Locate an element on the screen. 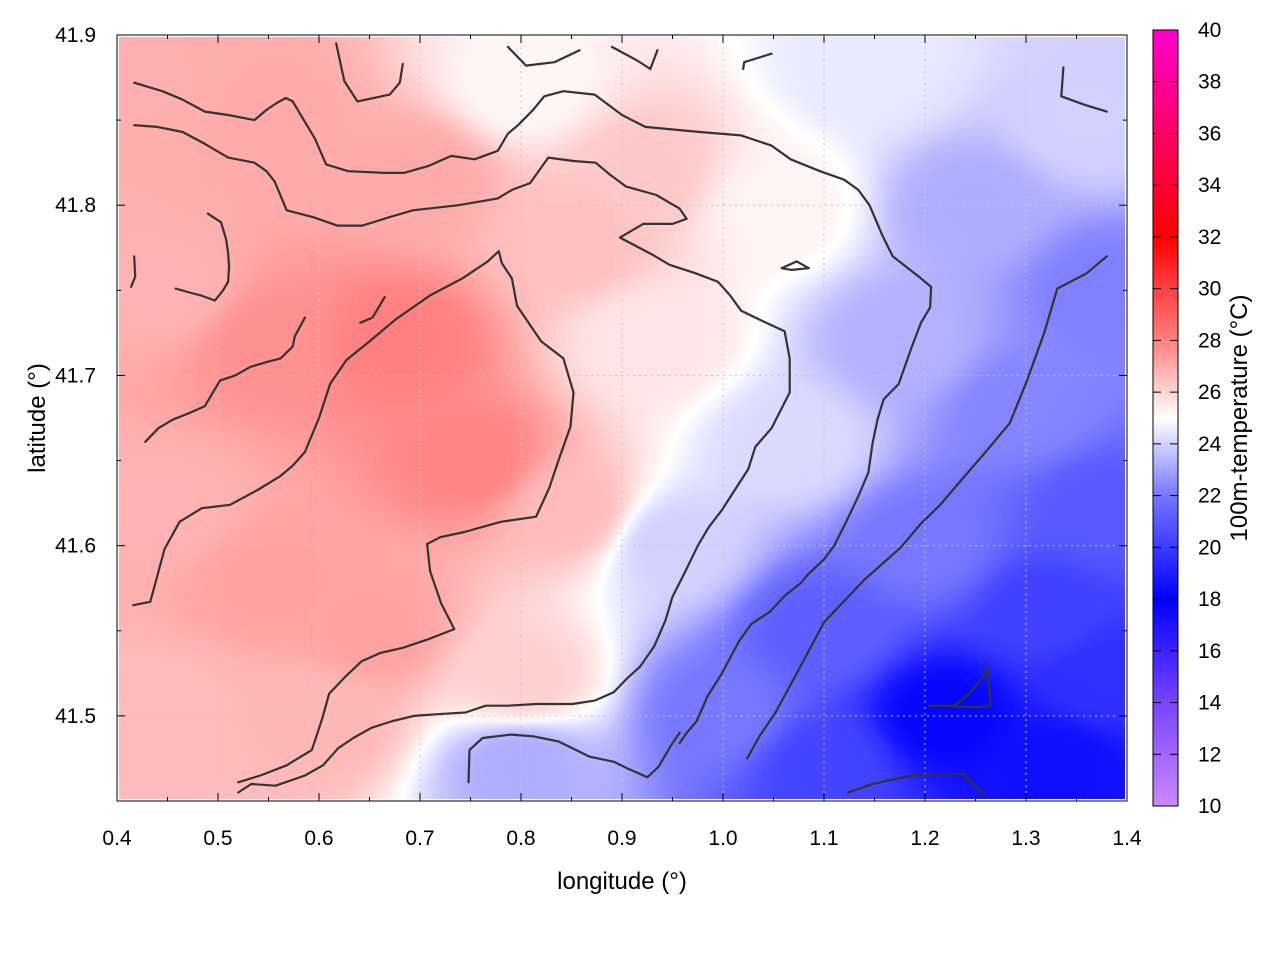  y-tick-label: 41.9 is located at coordinates (75, 35).